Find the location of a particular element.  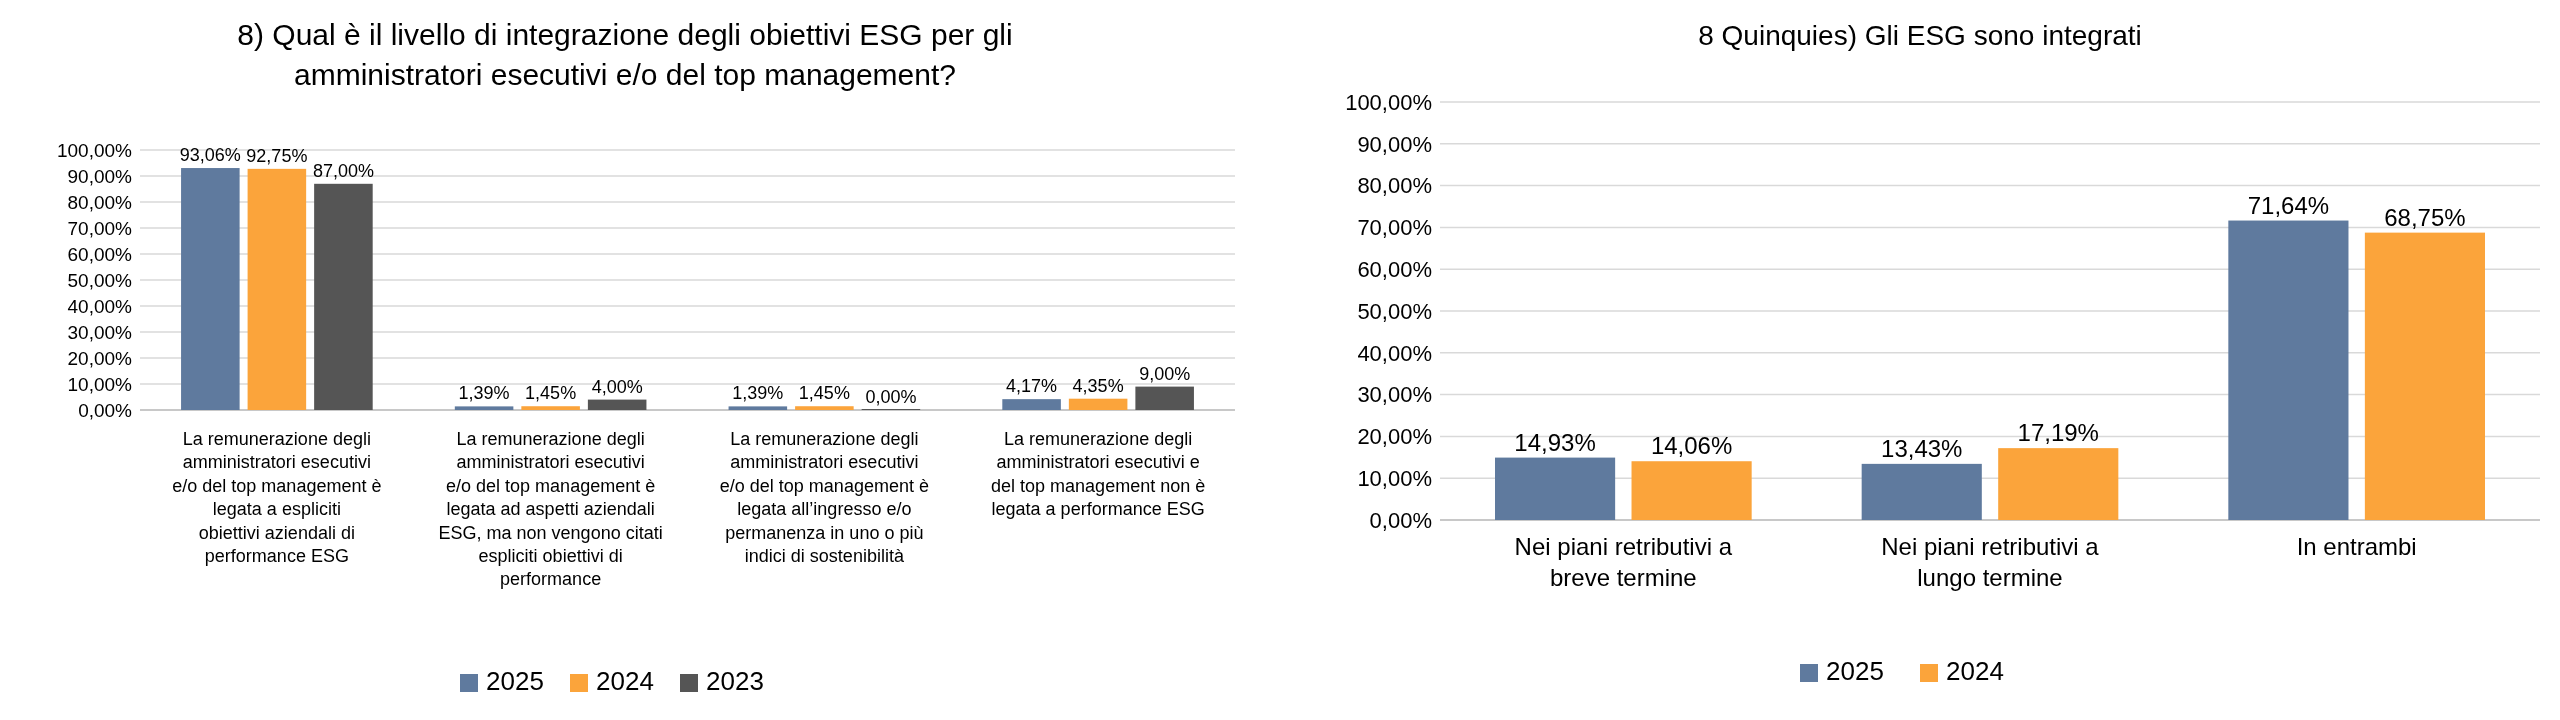

data-label: 14,06% is located at coordinates (1691, 446).